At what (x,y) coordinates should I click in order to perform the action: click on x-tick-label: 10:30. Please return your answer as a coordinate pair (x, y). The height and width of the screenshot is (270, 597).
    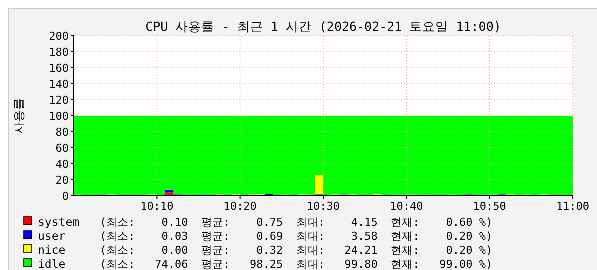
    Looking at the image, I should click on (323, 206).